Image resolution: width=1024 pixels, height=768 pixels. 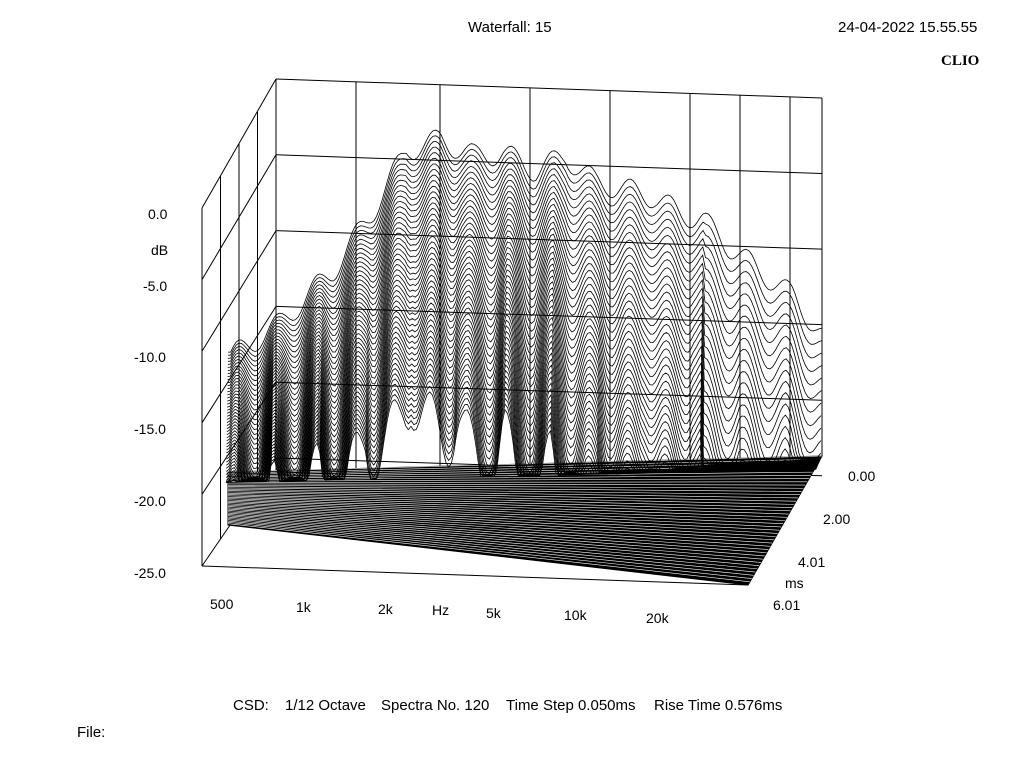 I want to click on file-label: File:, so click(x=91, y=732).